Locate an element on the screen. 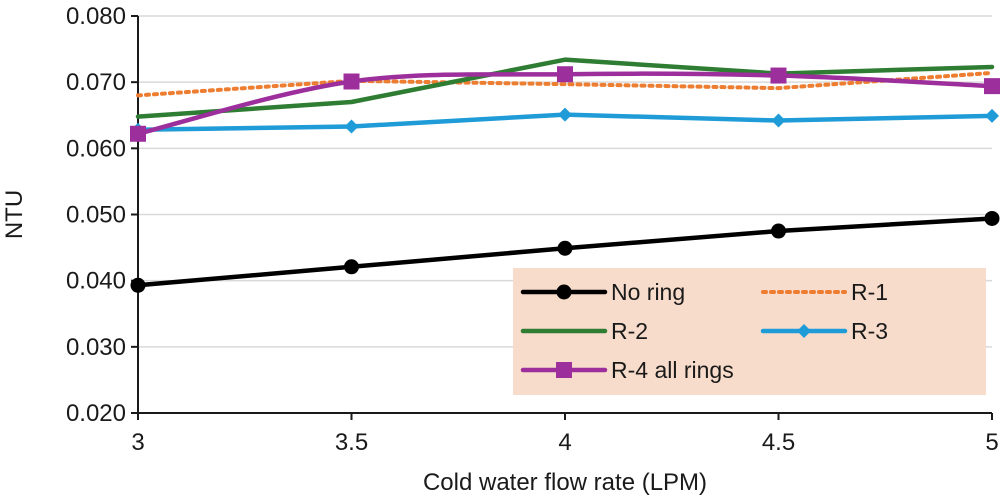 This screenshot has height=500, width=1005. legend-label: R-2 is located at coordinates (629, 331).